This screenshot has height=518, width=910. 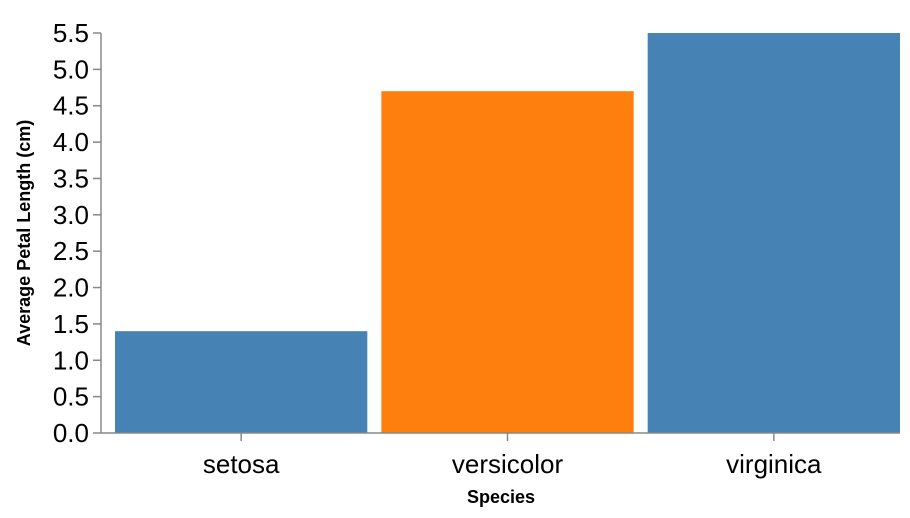 I want to click on x-tick-label-virginica: virginica, so click(x=774, y=464).